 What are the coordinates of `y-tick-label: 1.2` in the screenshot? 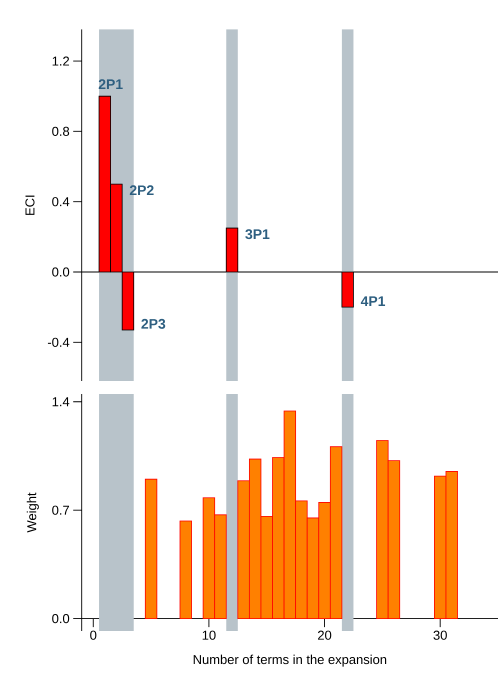 It's located at (61, 61).